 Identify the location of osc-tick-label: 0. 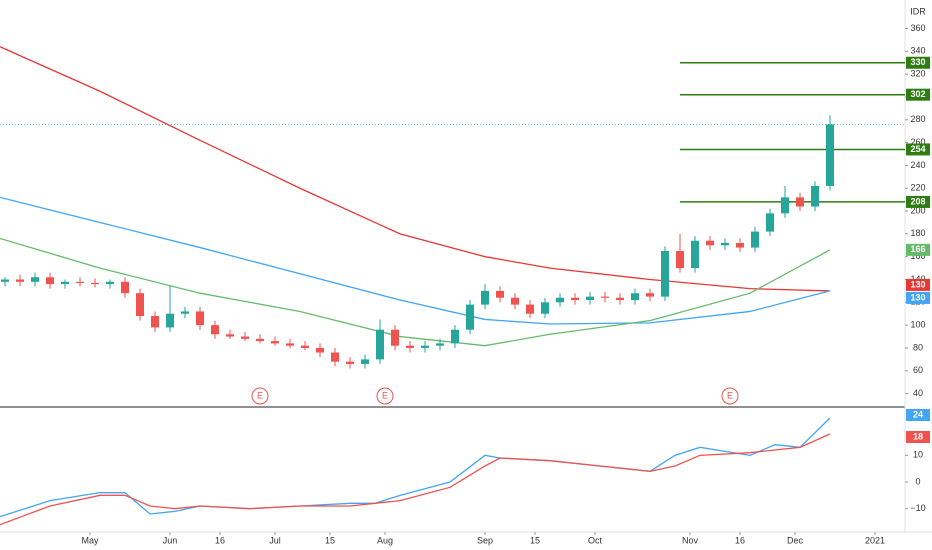
(917, 481).